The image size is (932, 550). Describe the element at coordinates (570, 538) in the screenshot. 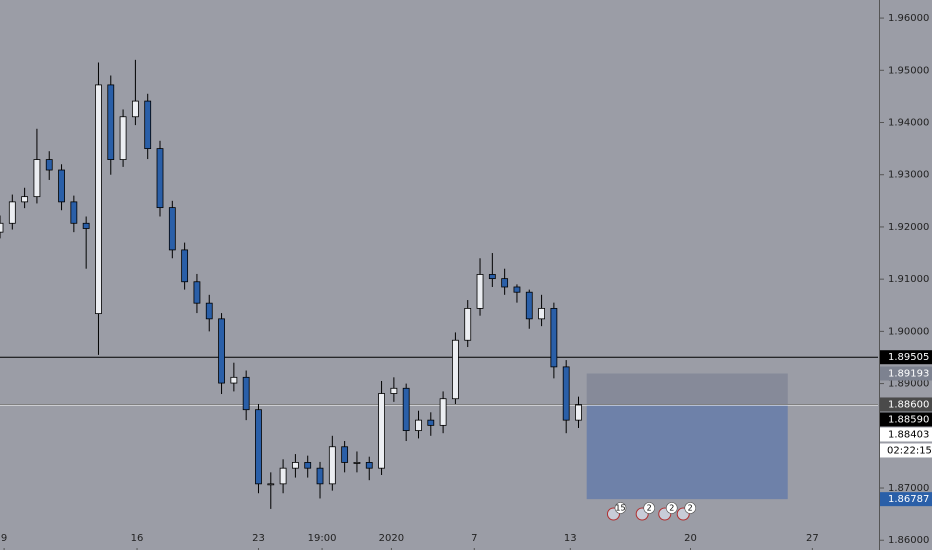

I see `x-tick-label: 13` at that location.